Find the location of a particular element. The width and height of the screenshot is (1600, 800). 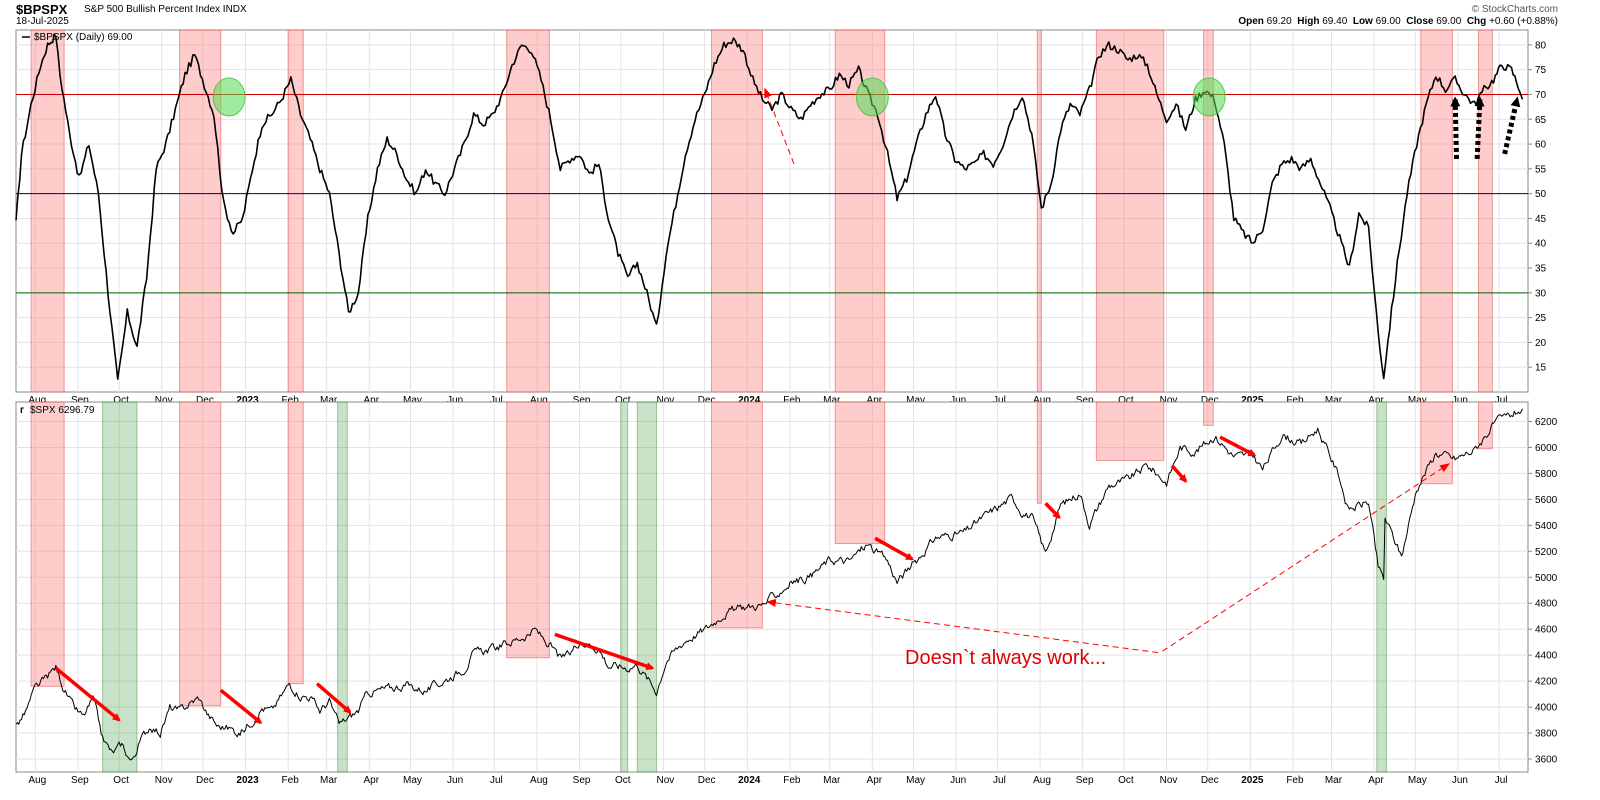

exchange: INDX is located at coordinates (234, 9).